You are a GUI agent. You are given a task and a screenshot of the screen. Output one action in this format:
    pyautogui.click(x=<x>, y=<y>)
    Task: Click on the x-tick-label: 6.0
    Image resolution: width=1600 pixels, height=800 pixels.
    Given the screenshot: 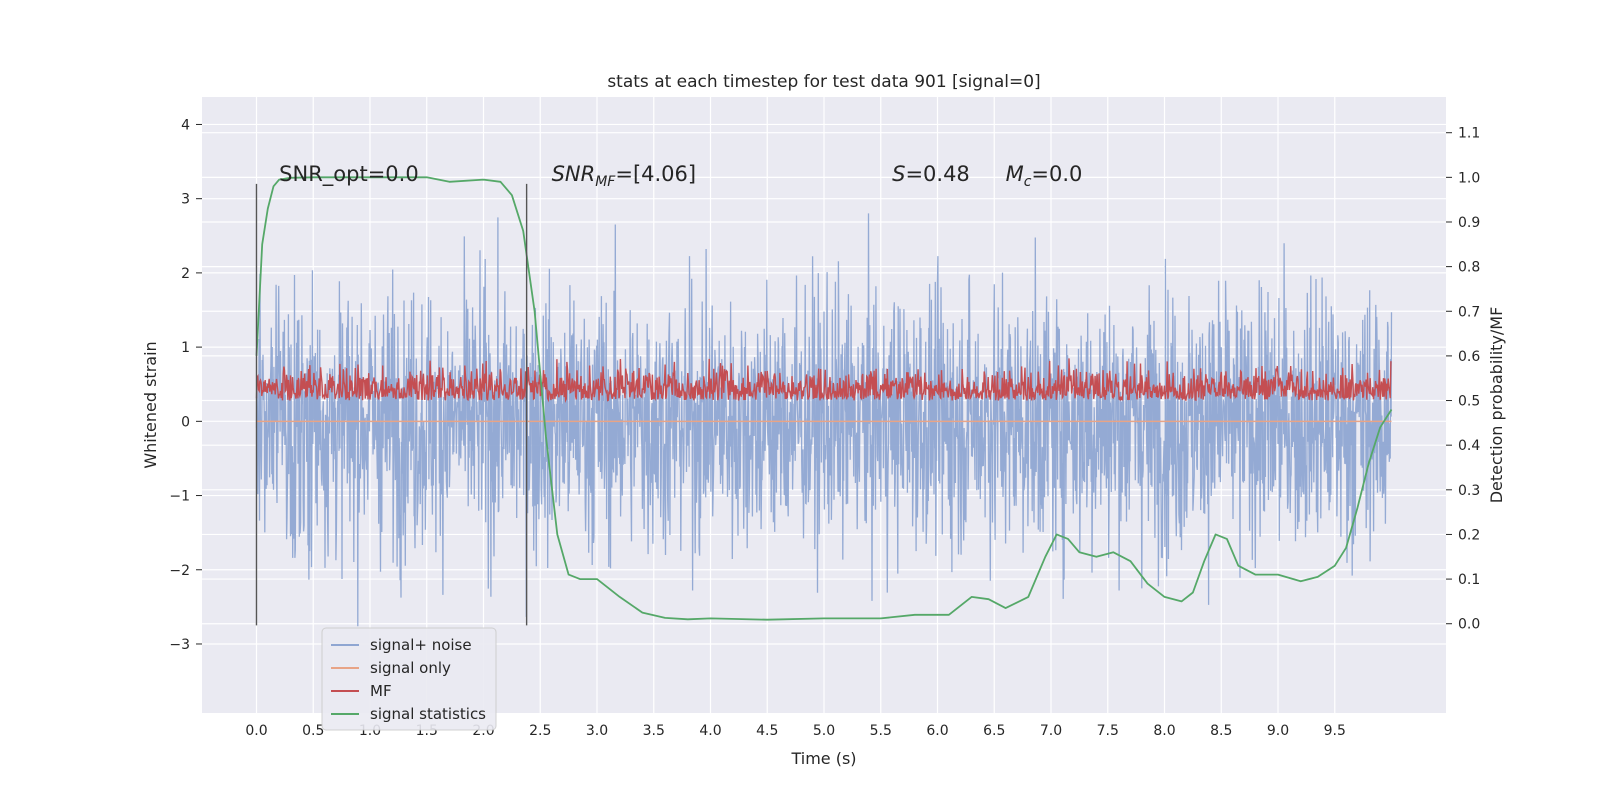 What is the action you would take?
    pyautogui.click(x=937, y=731)
    